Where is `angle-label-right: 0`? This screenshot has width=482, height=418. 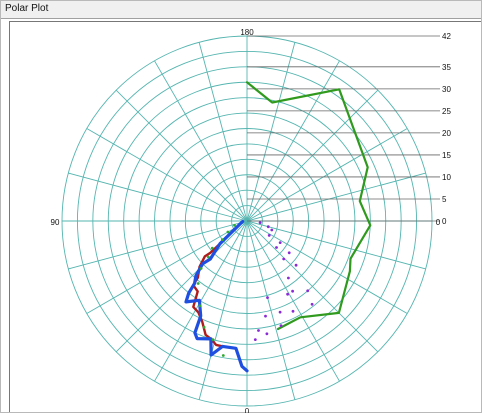 angle-label-right: 0 is located at coordinates (438, 222).